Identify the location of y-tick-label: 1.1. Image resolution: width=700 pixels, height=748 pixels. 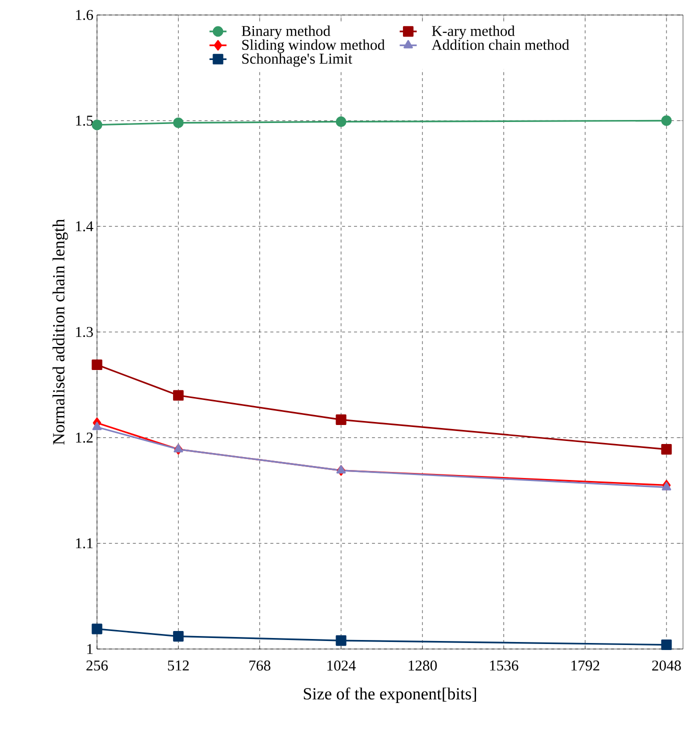
(84, 543).